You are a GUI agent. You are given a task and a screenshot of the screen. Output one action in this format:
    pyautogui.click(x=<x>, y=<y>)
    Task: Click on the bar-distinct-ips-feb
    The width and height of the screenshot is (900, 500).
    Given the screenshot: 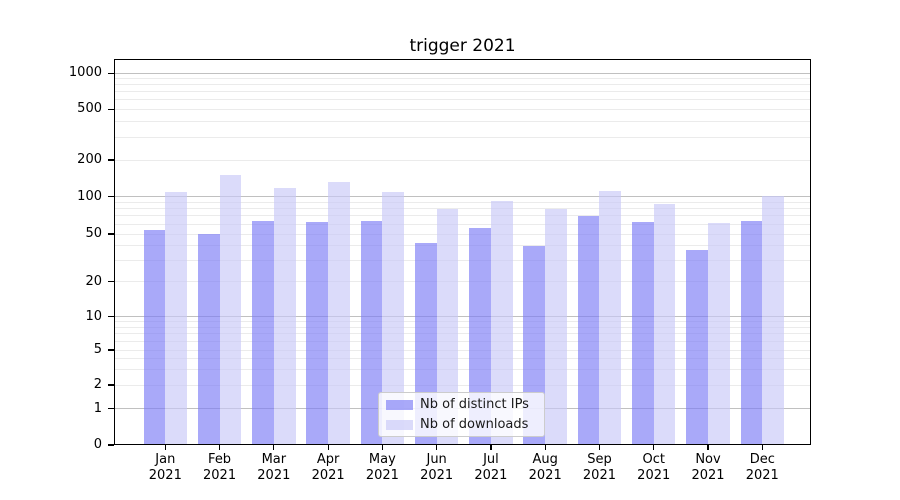 What is the action you would take?
    pyautogui.click(x=208, y=339)
    